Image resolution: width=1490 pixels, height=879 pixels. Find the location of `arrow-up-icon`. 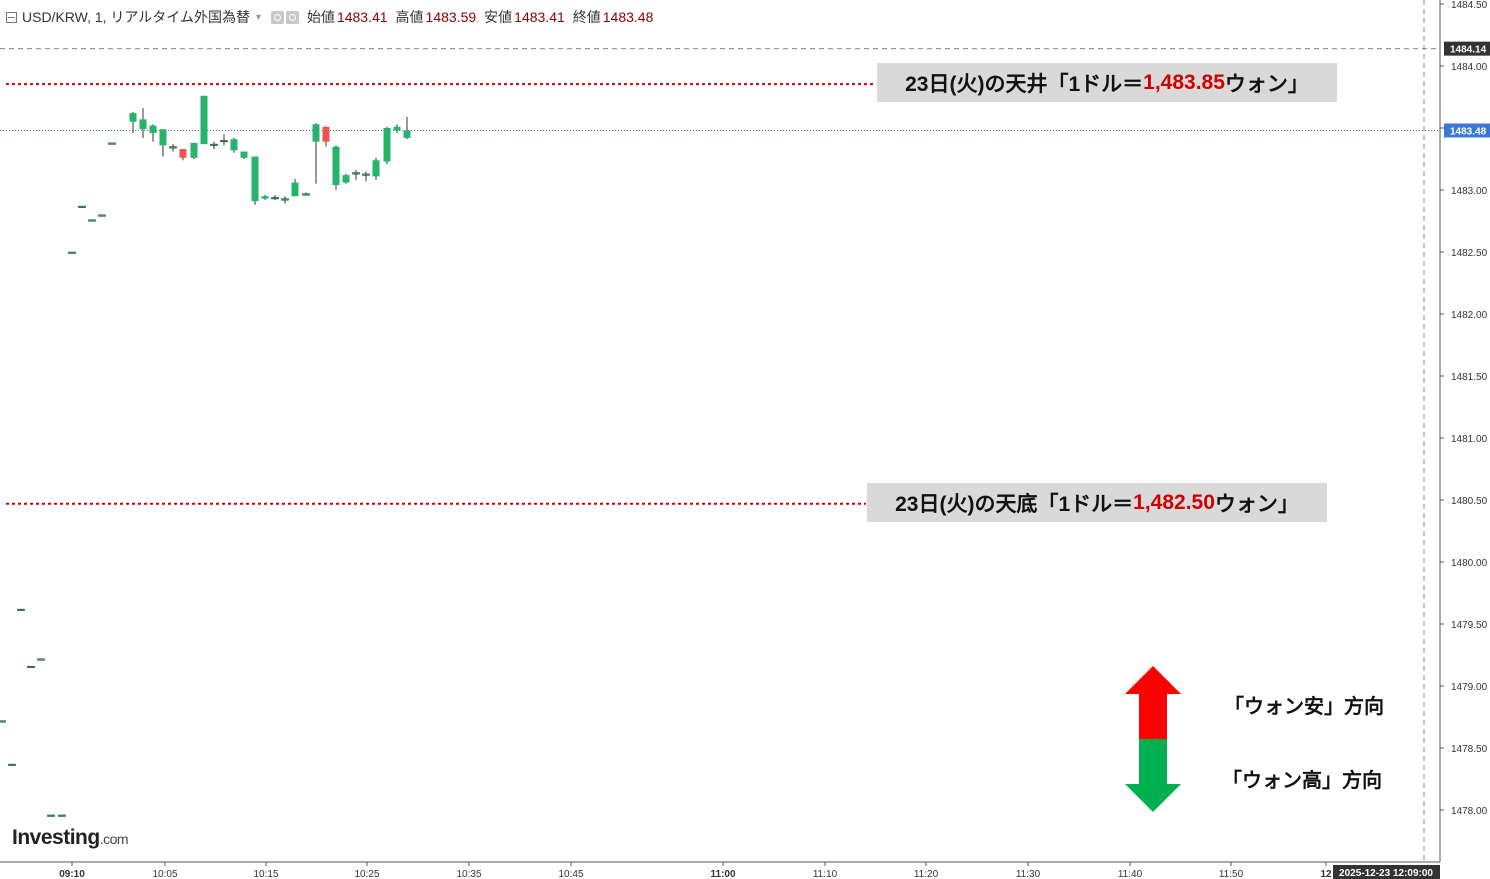

arrow-up-icon is located at coordinates (1153, 702).